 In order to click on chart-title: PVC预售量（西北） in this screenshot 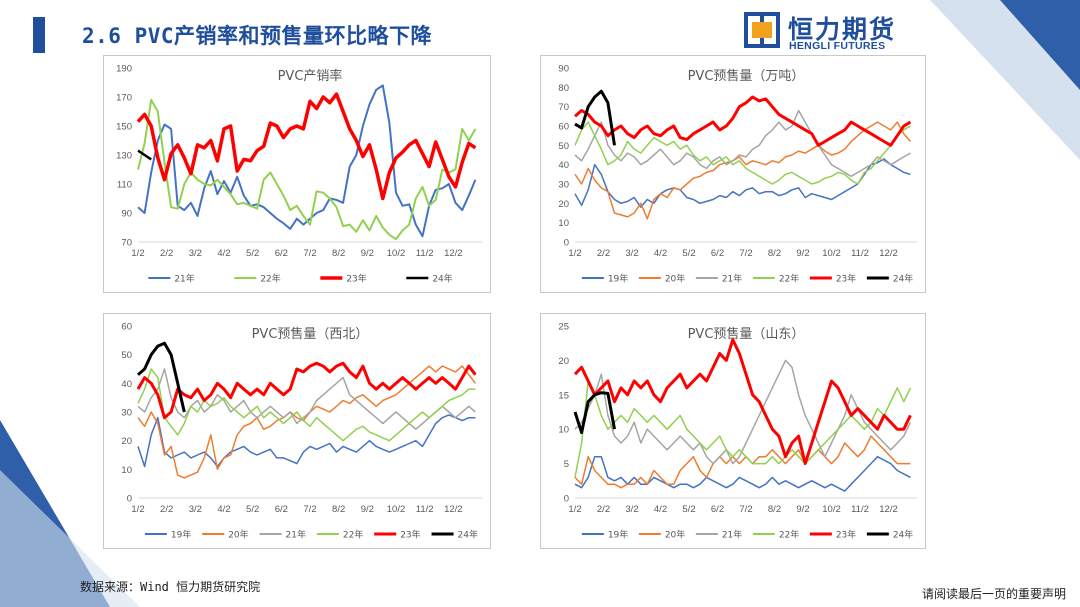, I will do `click(310, 334)`.